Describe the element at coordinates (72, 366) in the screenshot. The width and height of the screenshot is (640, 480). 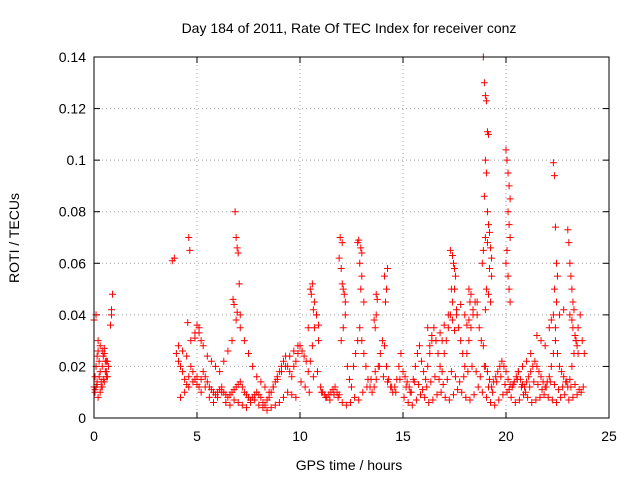
I see `y-tick-label: 0.02` at that location.